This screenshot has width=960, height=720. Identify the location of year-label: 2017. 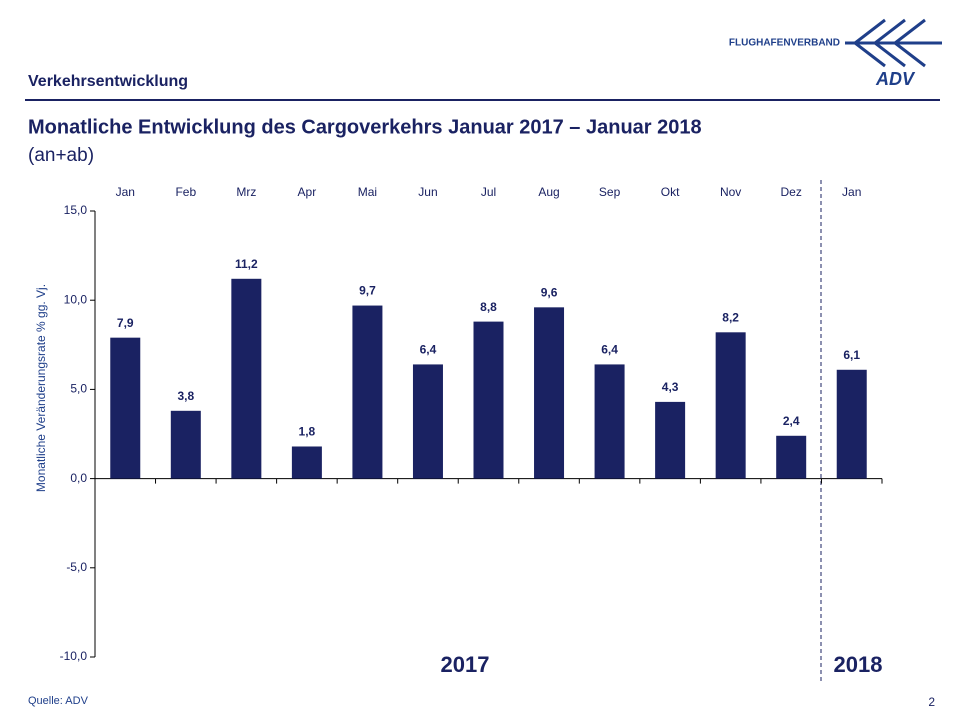
(465, 664).